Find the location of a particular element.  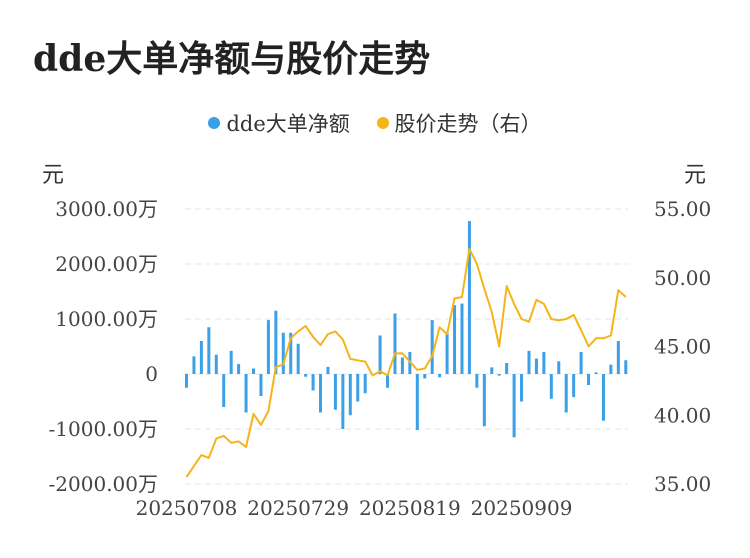

x-tick-label: 20250708 is located at coordinates (187, 508).